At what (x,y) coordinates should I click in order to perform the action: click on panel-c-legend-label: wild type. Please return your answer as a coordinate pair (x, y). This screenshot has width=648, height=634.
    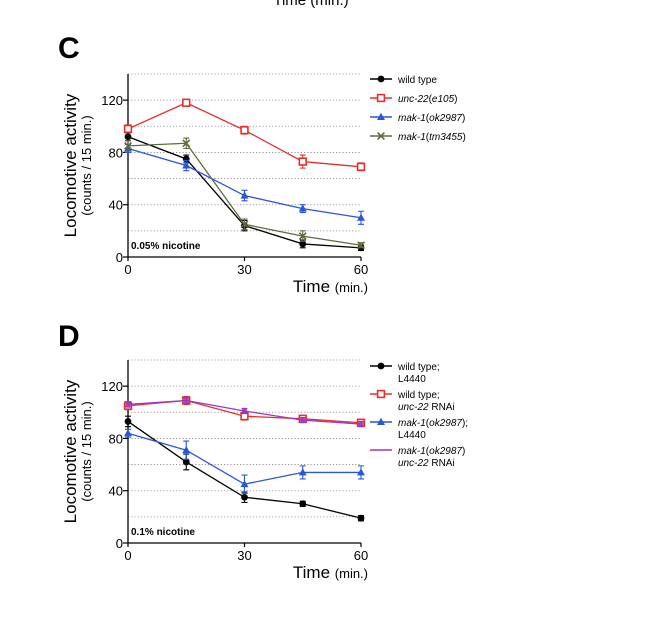
    Looking at the image, I should click on (417, 80).